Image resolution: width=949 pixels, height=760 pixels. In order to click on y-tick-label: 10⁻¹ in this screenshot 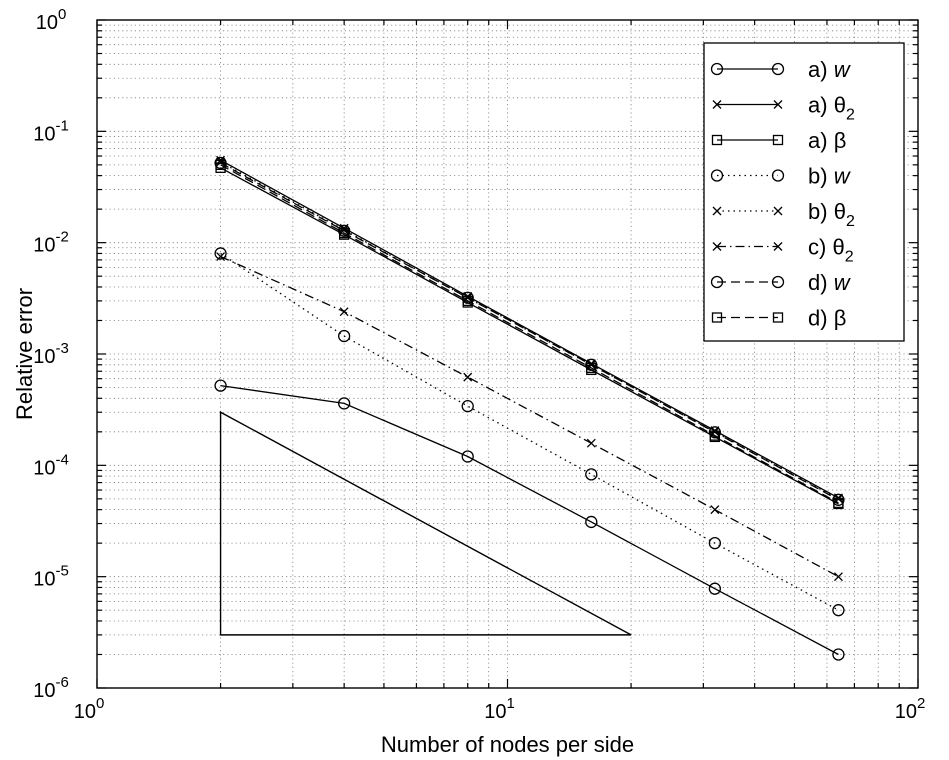, I will do `click(51, 131)`.